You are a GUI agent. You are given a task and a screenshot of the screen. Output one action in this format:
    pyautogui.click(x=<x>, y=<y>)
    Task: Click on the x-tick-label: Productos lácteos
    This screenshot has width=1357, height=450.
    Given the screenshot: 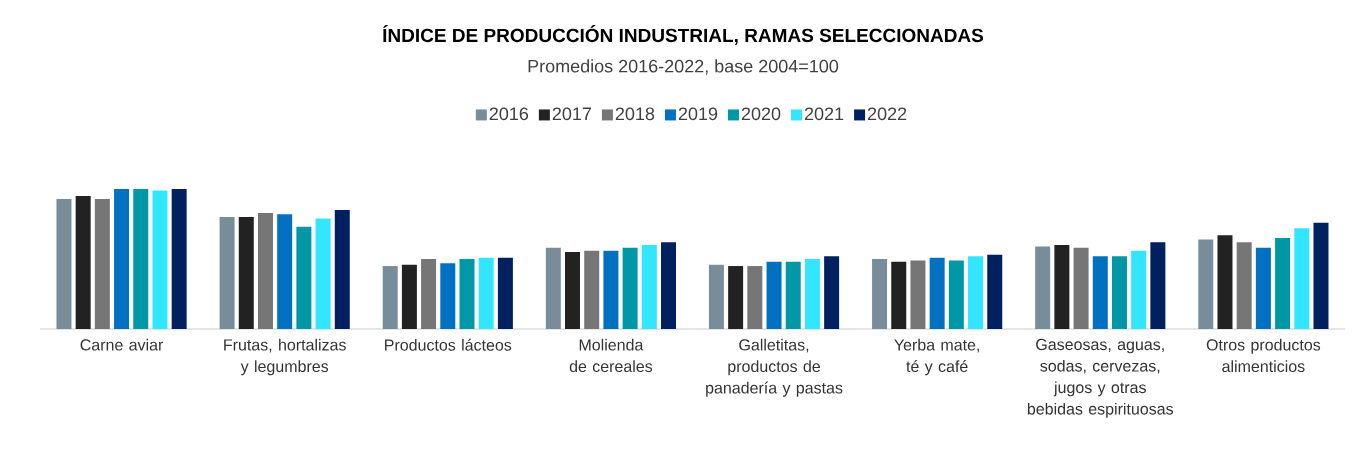 What is the action you would take?
    pyautogui.click(x=448, y=344)
    